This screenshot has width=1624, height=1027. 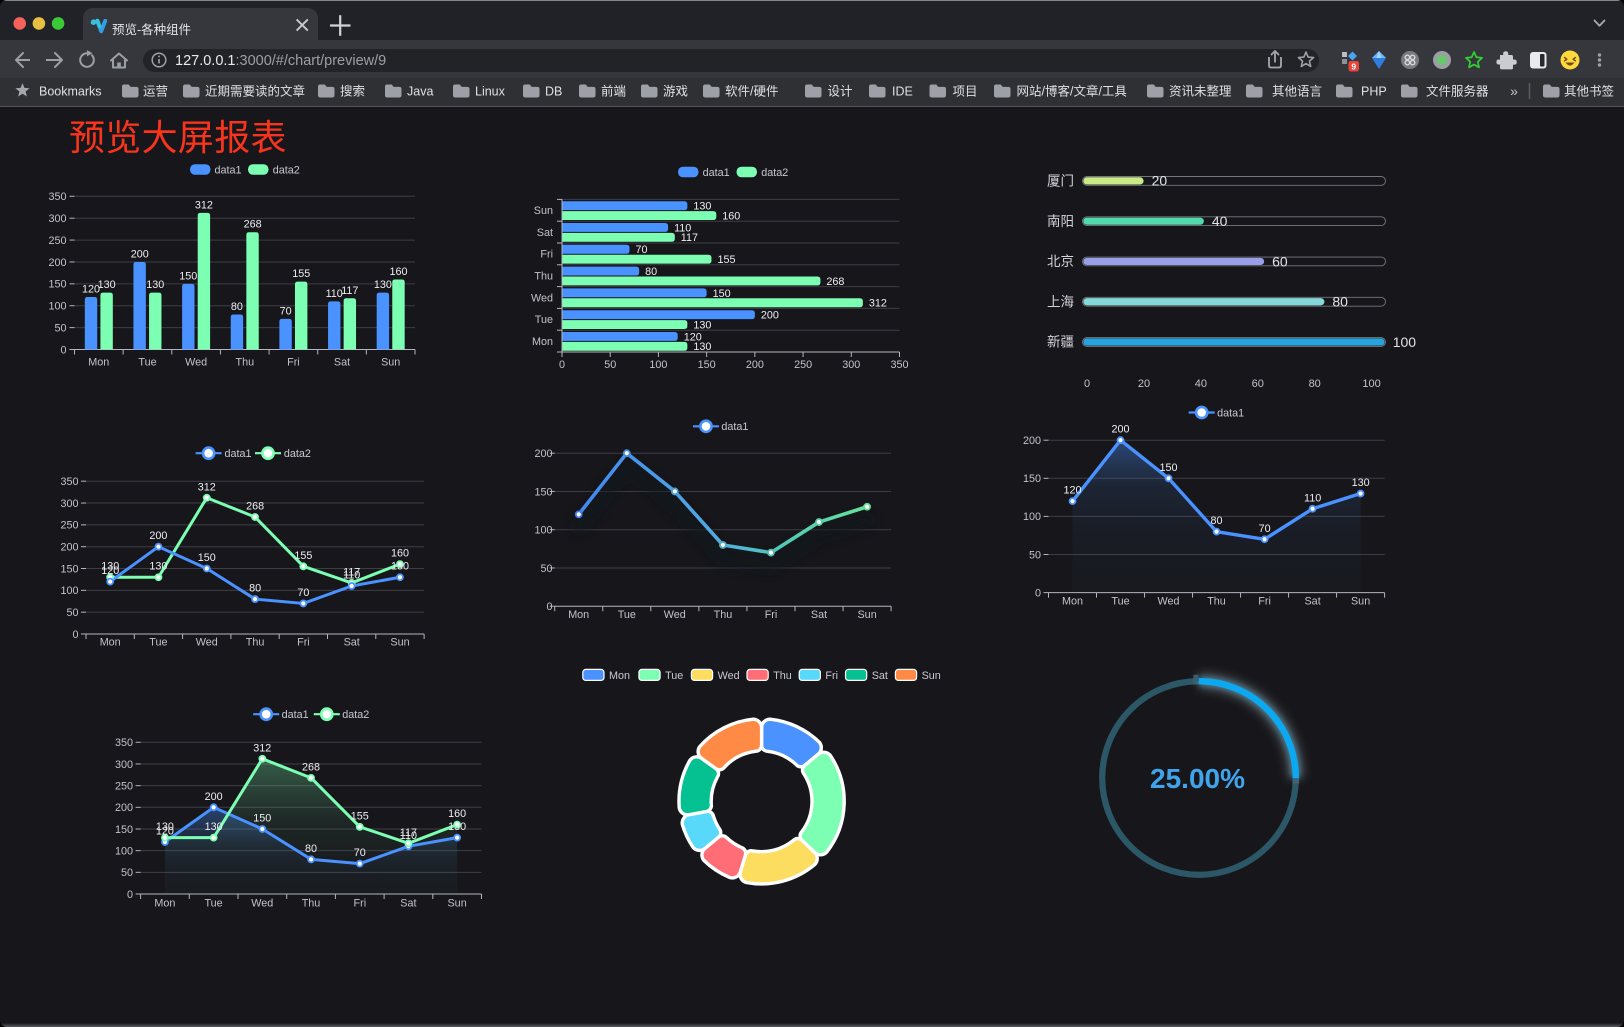 I want to click on svg-text: 40, so click(x=1201, y=384).